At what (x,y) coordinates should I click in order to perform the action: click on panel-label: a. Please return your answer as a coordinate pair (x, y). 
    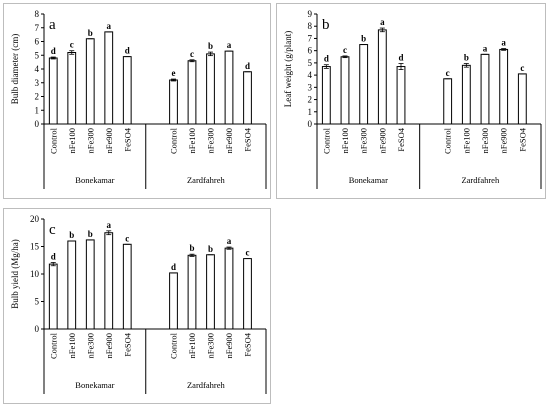
    Looking at the image, I should click on (52, 25).